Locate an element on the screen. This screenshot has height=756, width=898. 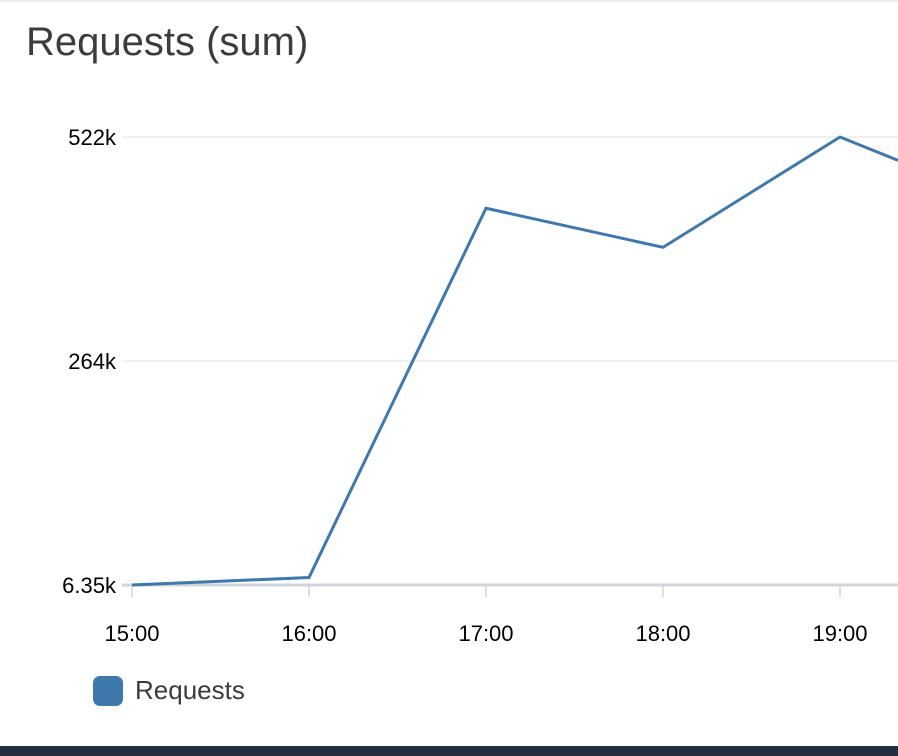
widget-top-border is located at coordinates (449, 1).